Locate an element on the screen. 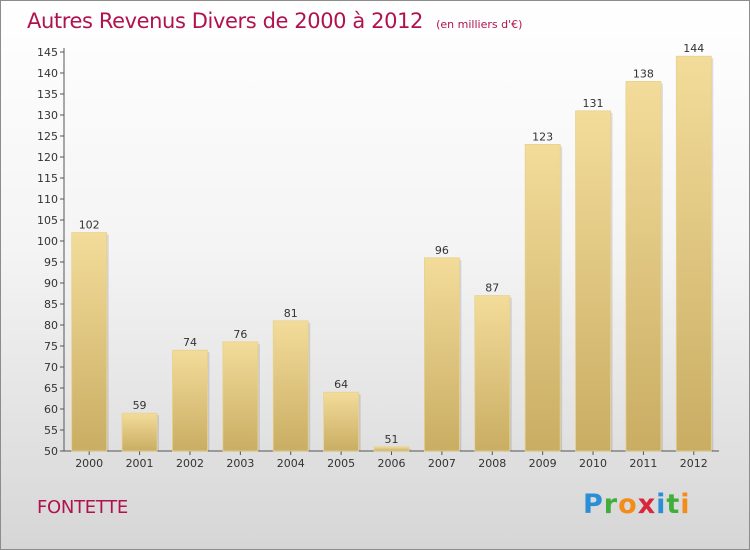  bar-value-label: 51 is located at coordinates (392, 439).